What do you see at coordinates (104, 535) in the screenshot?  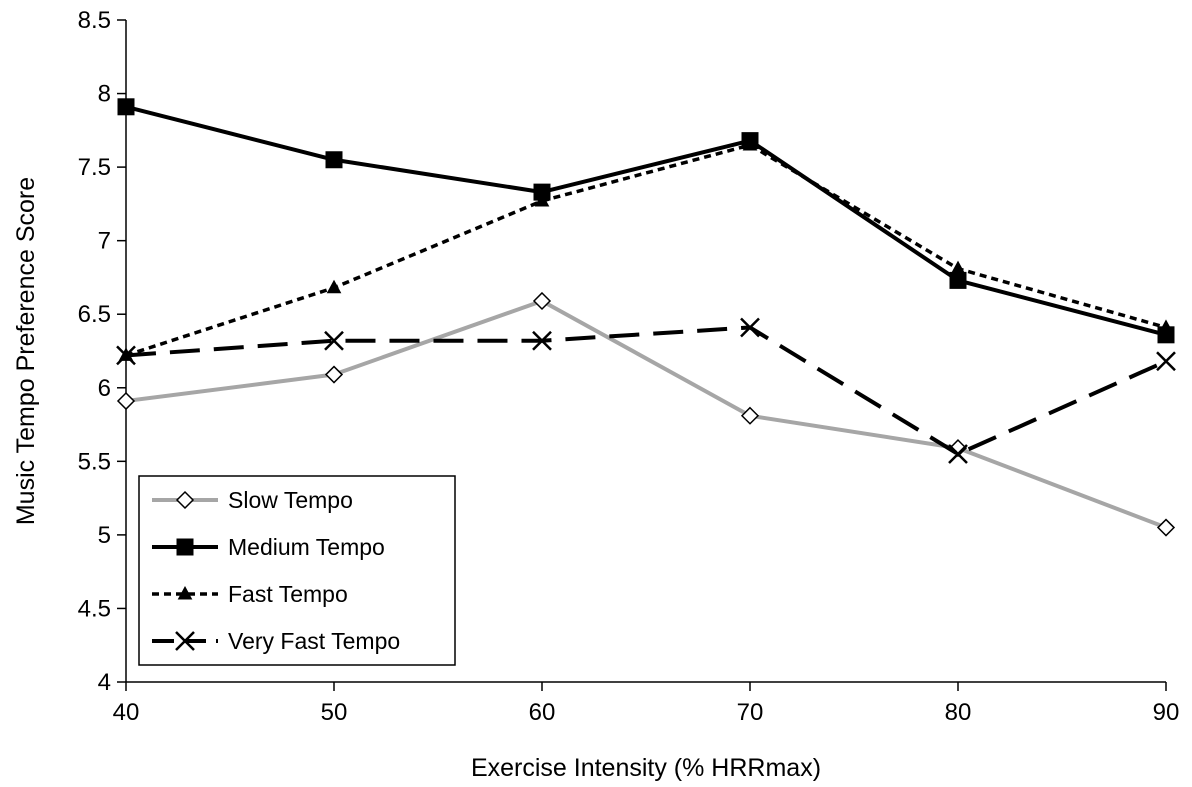 I see `y-tick-label: 5` at bounding box center [104, 535].